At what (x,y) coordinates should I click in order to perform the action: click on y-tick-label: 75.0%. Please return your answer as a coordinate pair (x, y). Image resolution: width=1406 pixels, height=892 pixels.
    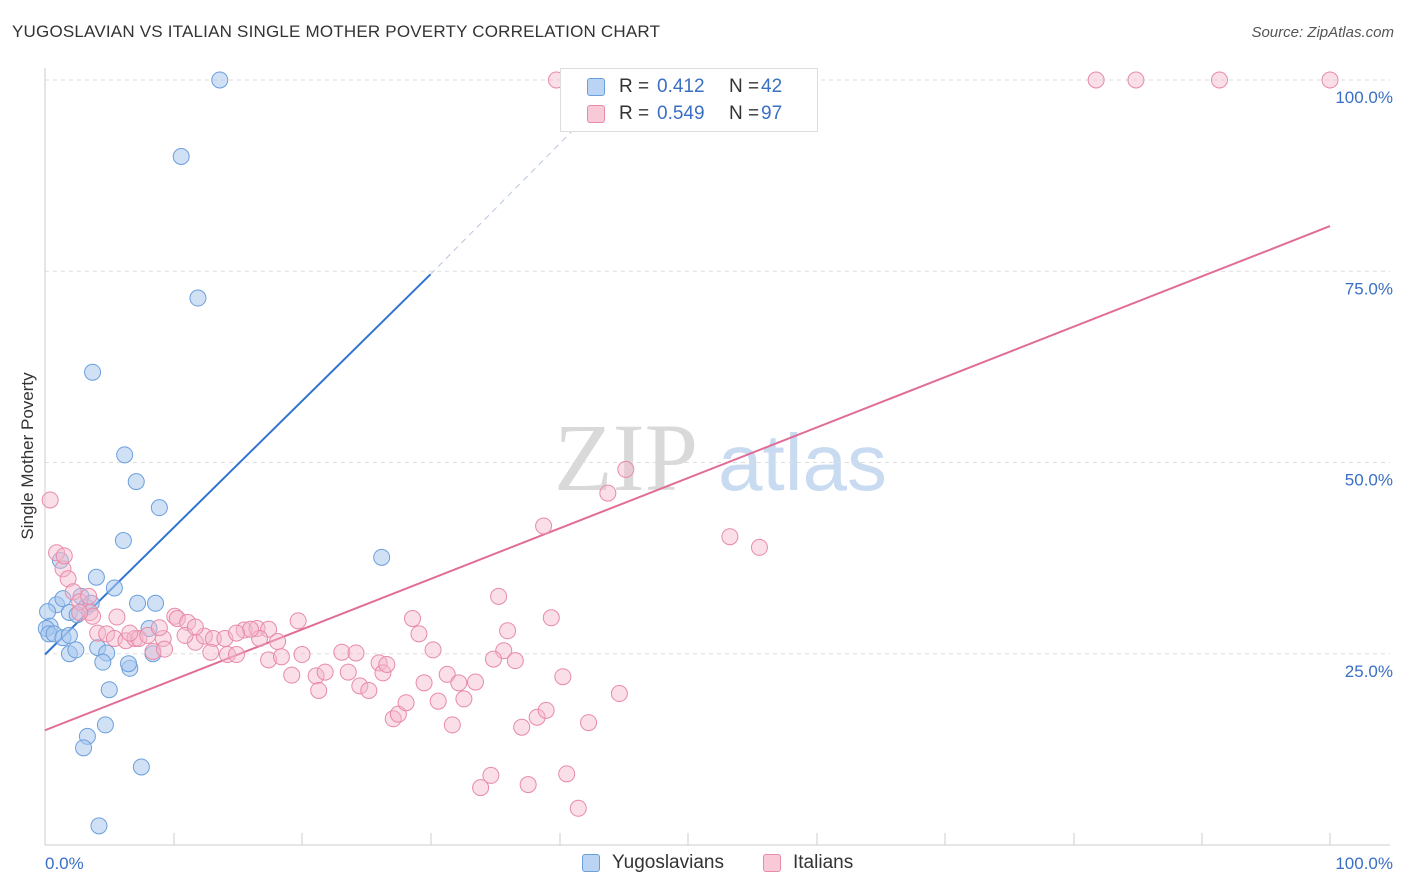
    Looking at the image, I should click on (1369, 288).